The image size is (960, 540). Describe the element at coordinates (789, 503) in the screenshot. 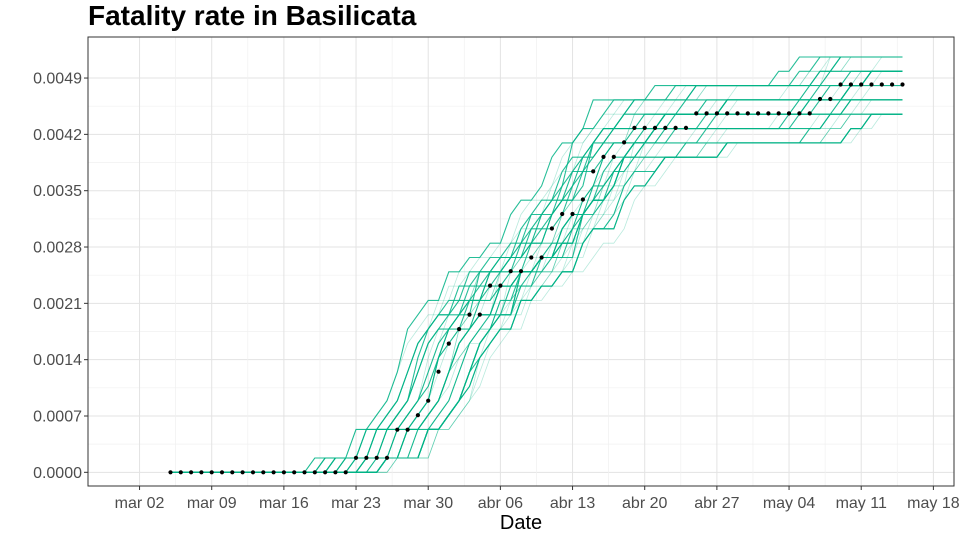

I see `x-tick-label: may 04` at that location.